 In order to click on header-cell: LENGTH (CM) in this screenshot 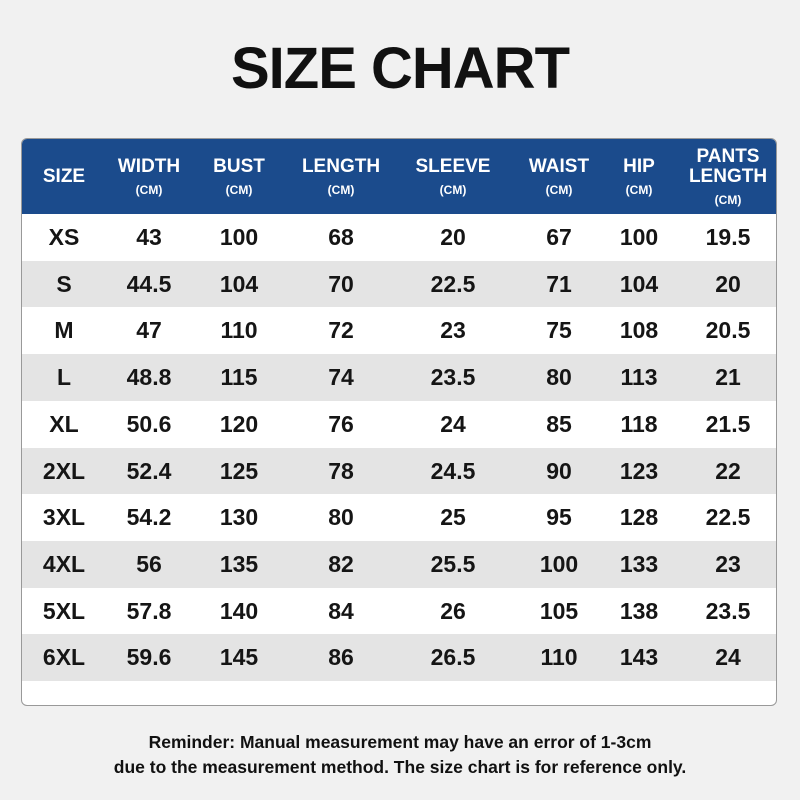, I will do `click(341, 176)`.